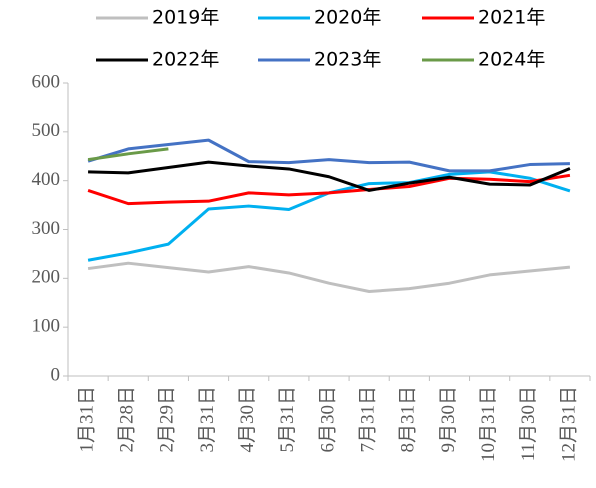 The image size is (596, 488). What do you see at coordinates (347, 60) in the screenshot?
I see `legend-label: 2023年` at bounding box center [347, 60].